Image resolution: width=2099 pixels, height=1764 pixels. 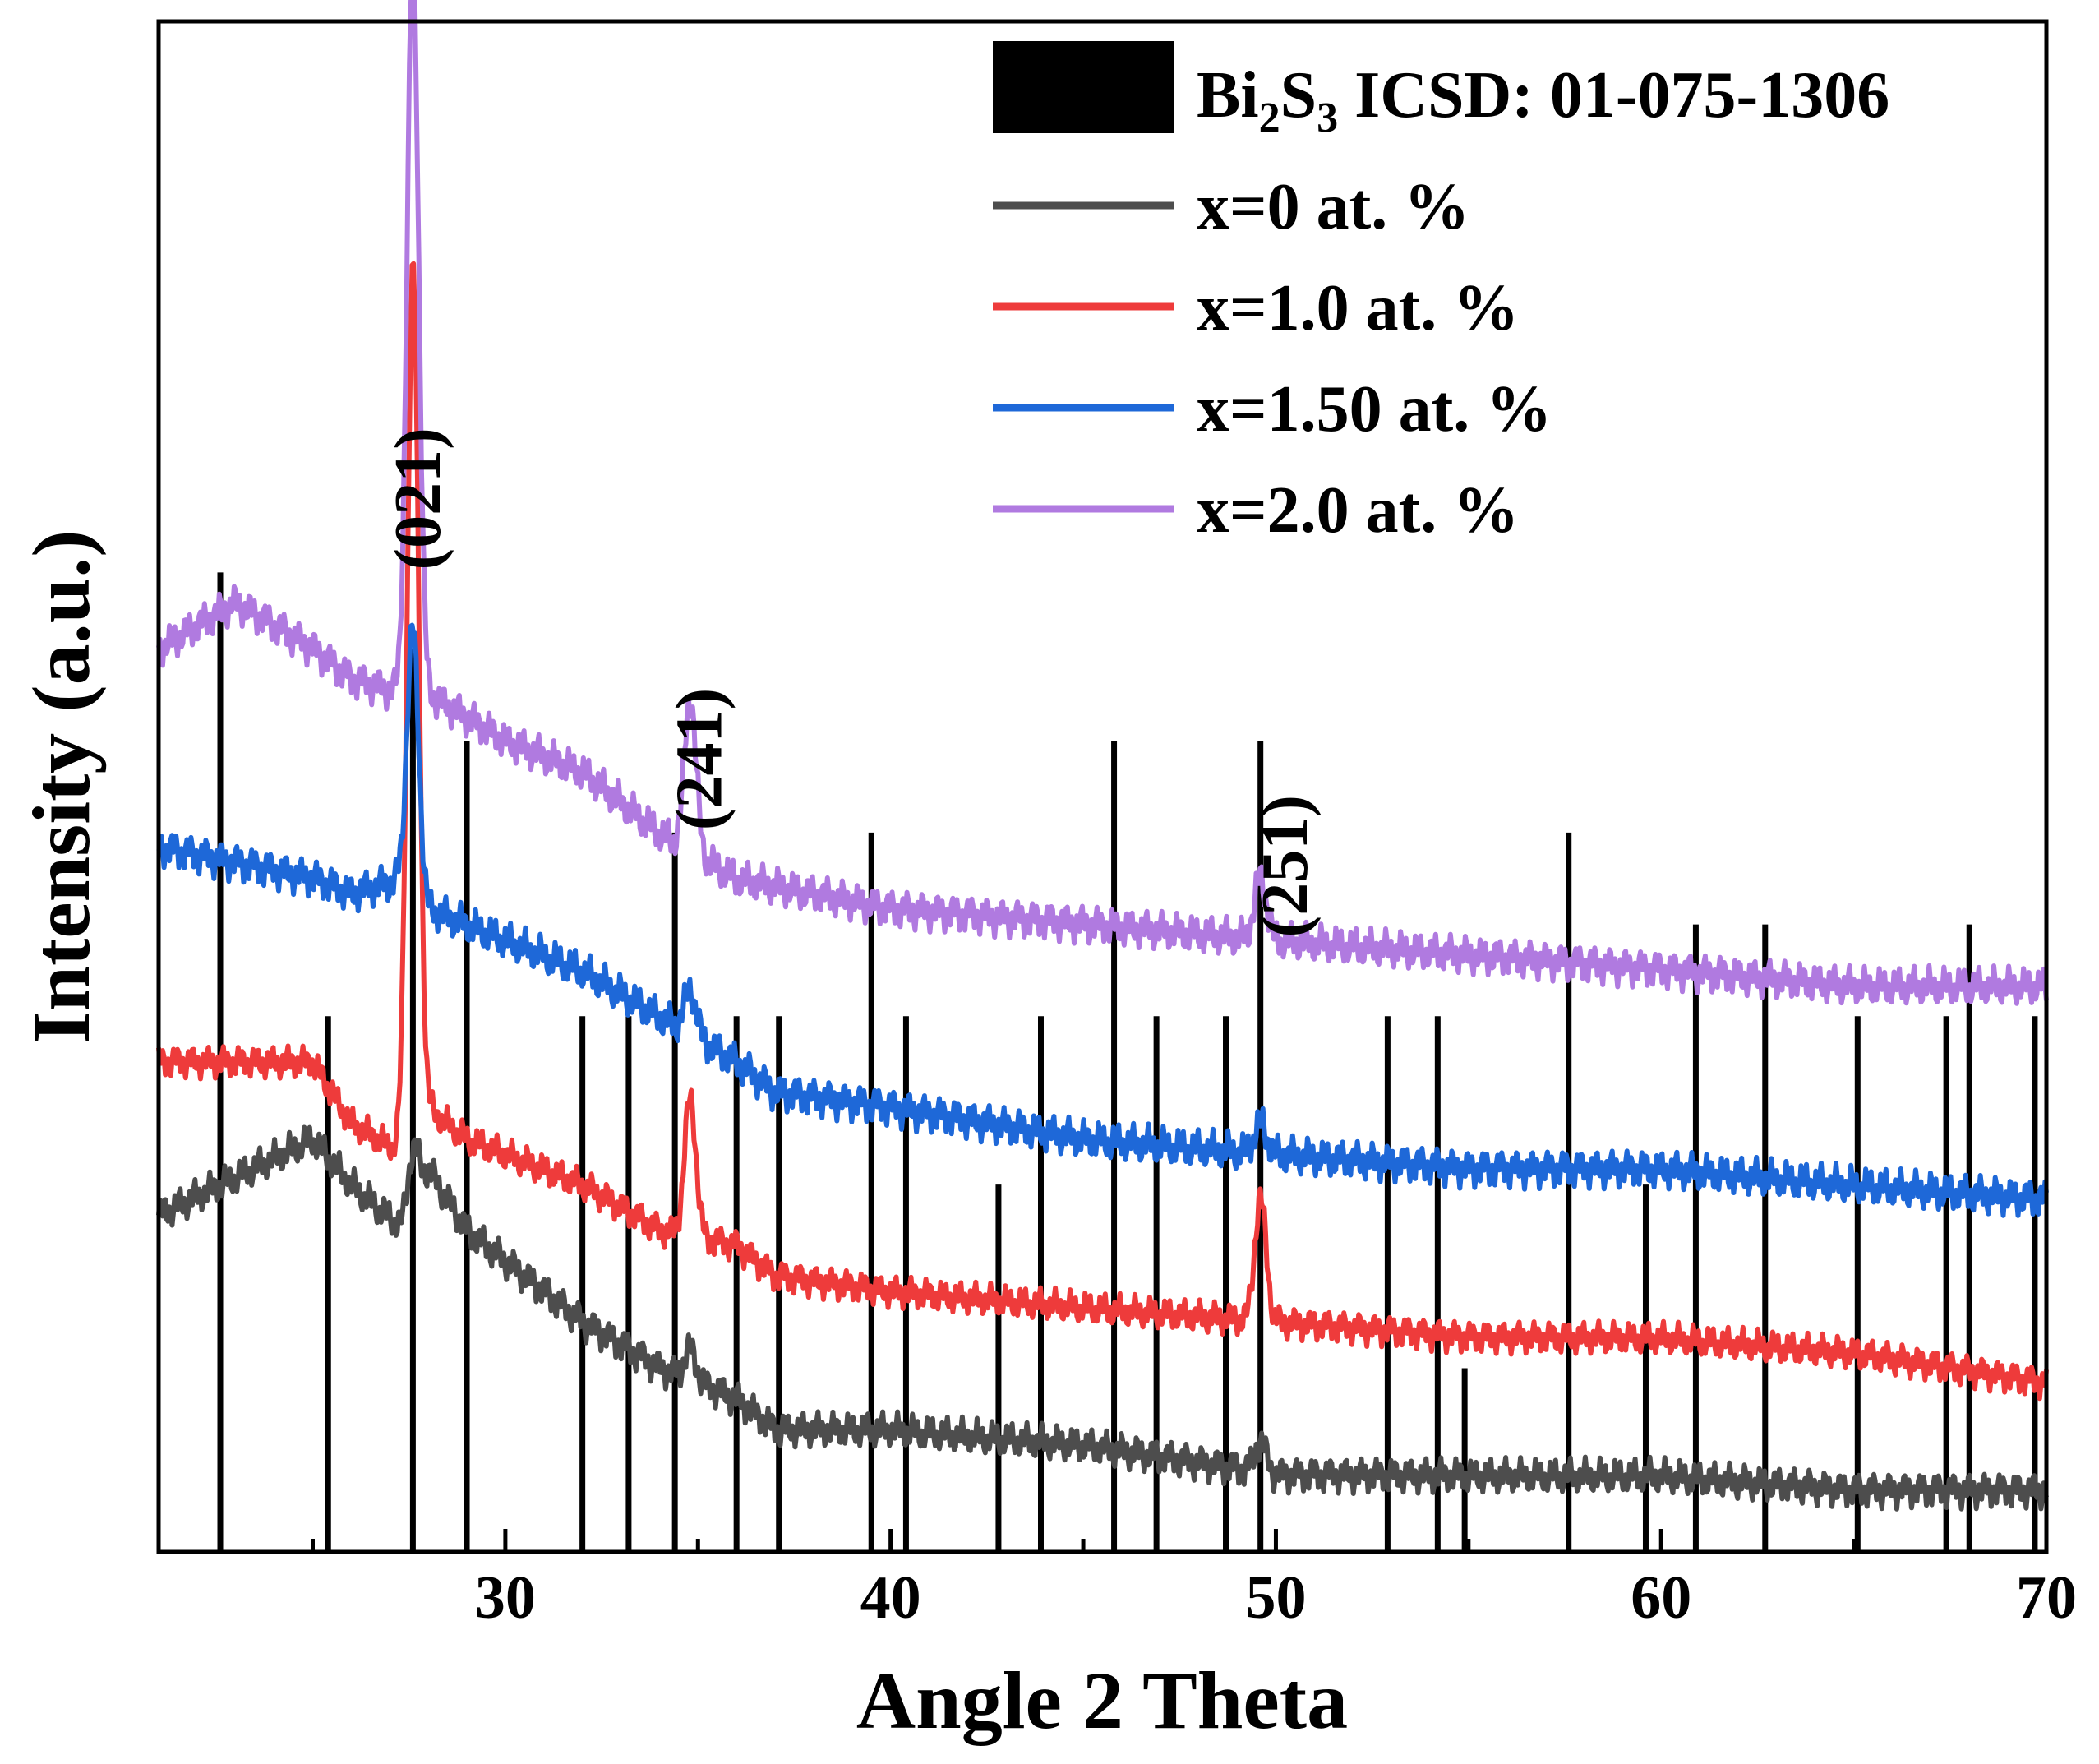 What do you see at coordinates (699, 759) in the screenshot?
I see `peak-annotation: (241)` at bounding box center [699, 759].